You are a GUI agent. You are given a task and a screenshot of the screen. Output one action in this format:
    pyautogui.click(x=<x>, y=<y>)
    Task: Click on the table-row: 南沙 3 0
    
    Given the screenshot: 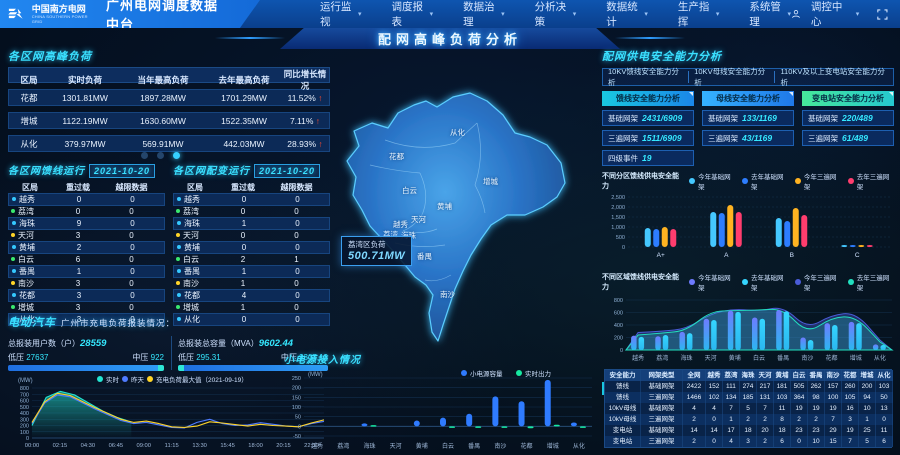 What is the action you would take?
    pyautogui.click(x=86, y=283)
    